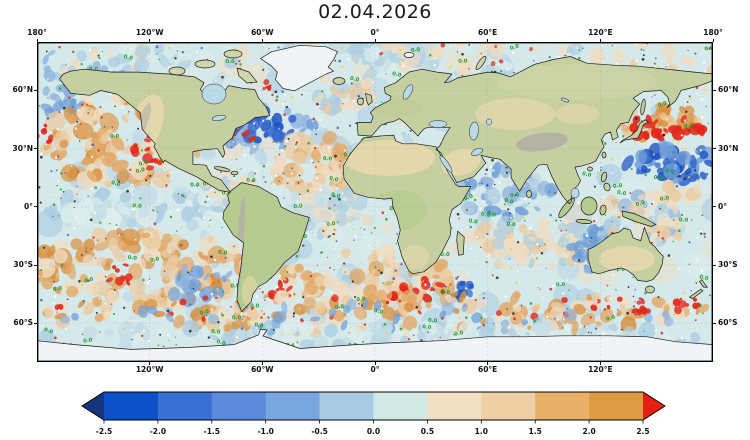 Image resolution: width=750 pixels, height=440 pixels. What do you see at coordinates (529, 194) in the screenshot?
I see `land-sri-lanka` at bounding box center [529, 194].